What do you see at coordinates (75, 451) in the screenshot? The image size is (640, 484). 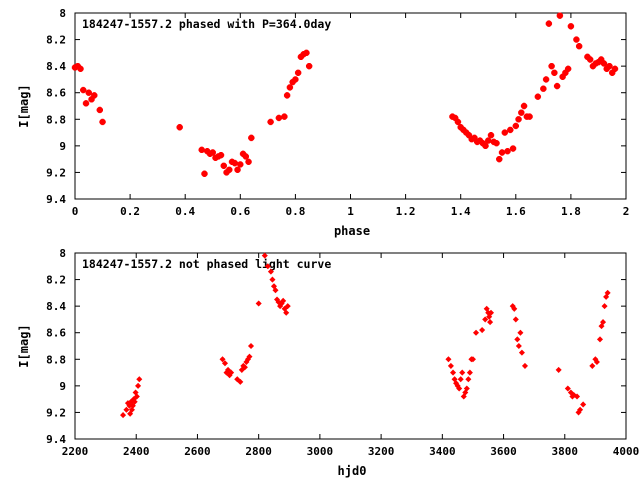 I see `unphased-x-tick-label: 2200` at bounding box center [75, 451].